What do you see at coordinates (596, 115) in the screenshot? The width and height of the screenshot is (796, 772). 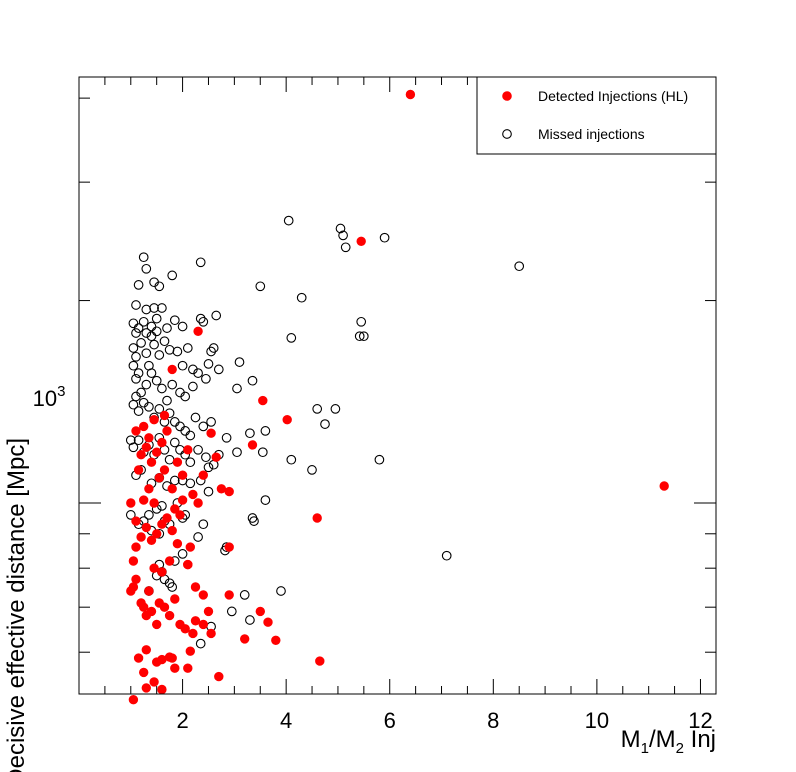 I see `legend-box` at bounding box center [596, 115].